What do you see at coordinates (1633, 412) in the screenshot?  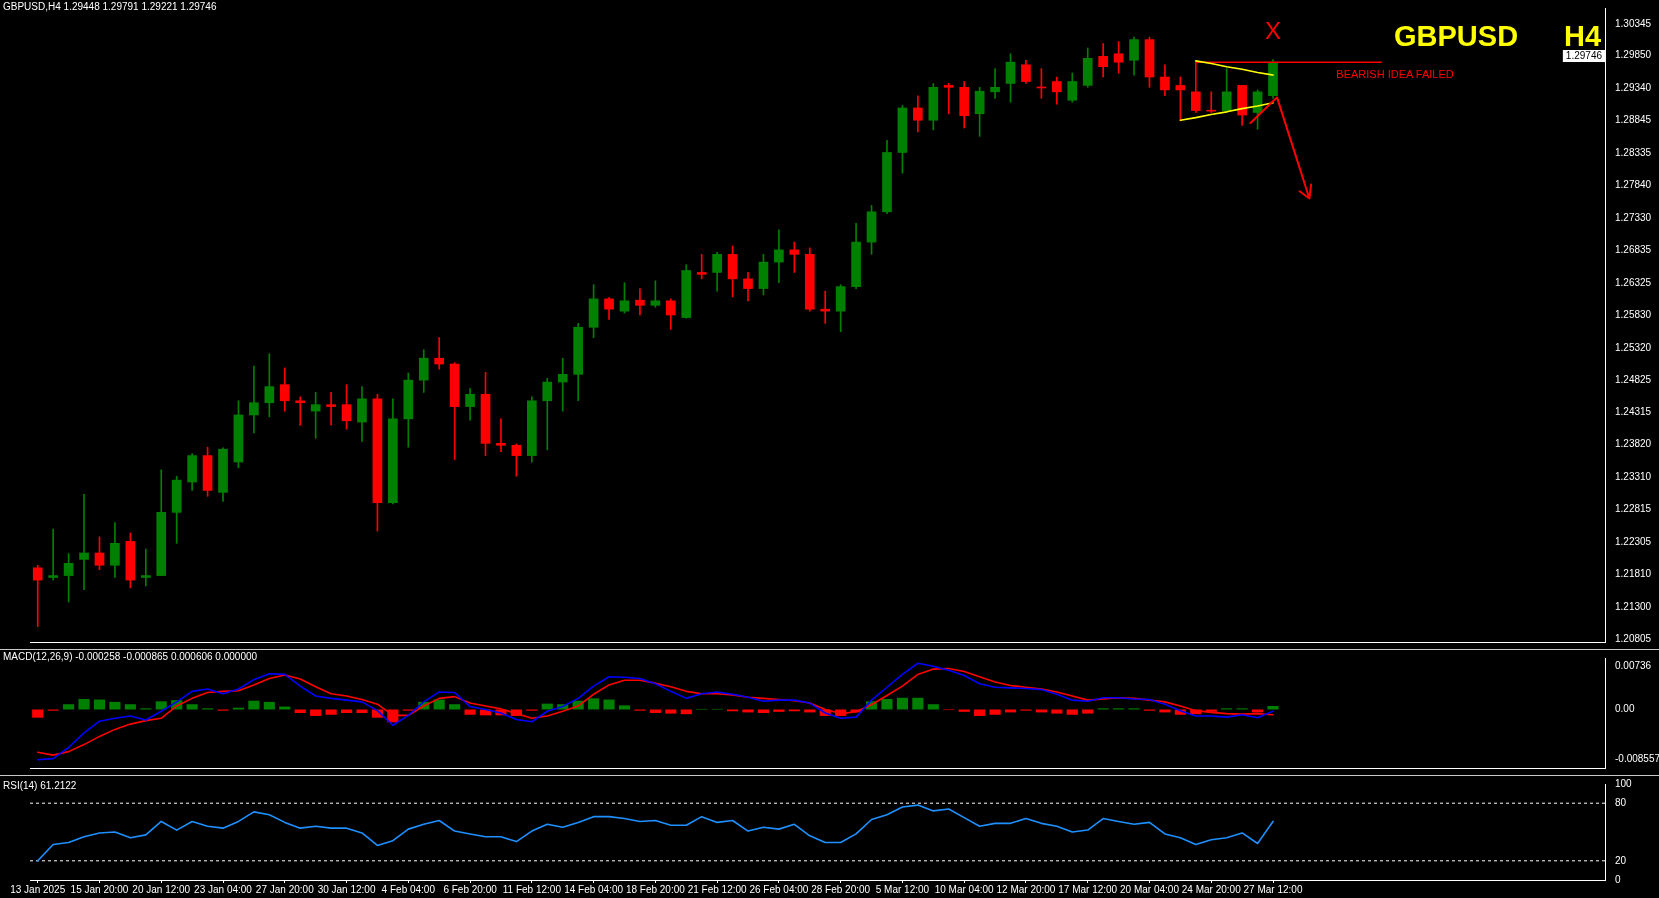 I see `y-tick-label: 1.24315` at bounding box center [1633, 412].